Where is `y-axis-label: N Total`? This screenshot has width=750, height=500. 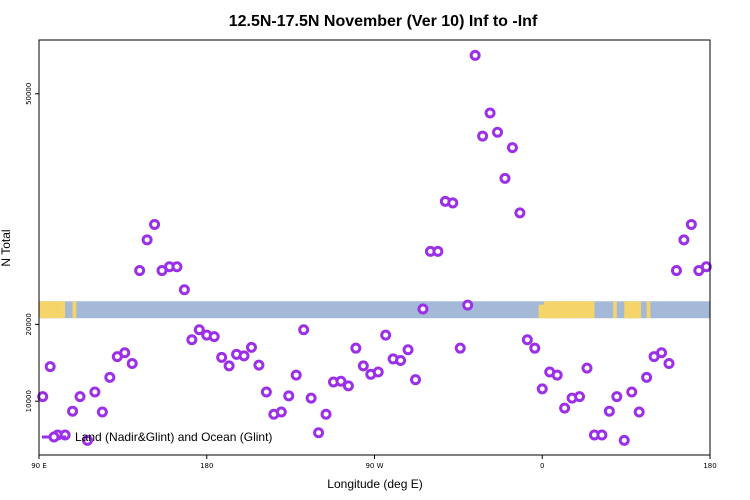 y-axis-label: N Total is located at coordinates (6, 247).